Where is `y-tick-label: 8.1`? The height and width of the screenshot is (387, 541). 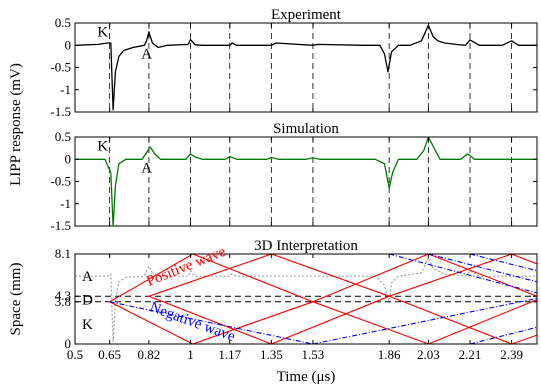 y-tick-label: 8.1 is located at coordinates (63, 253).